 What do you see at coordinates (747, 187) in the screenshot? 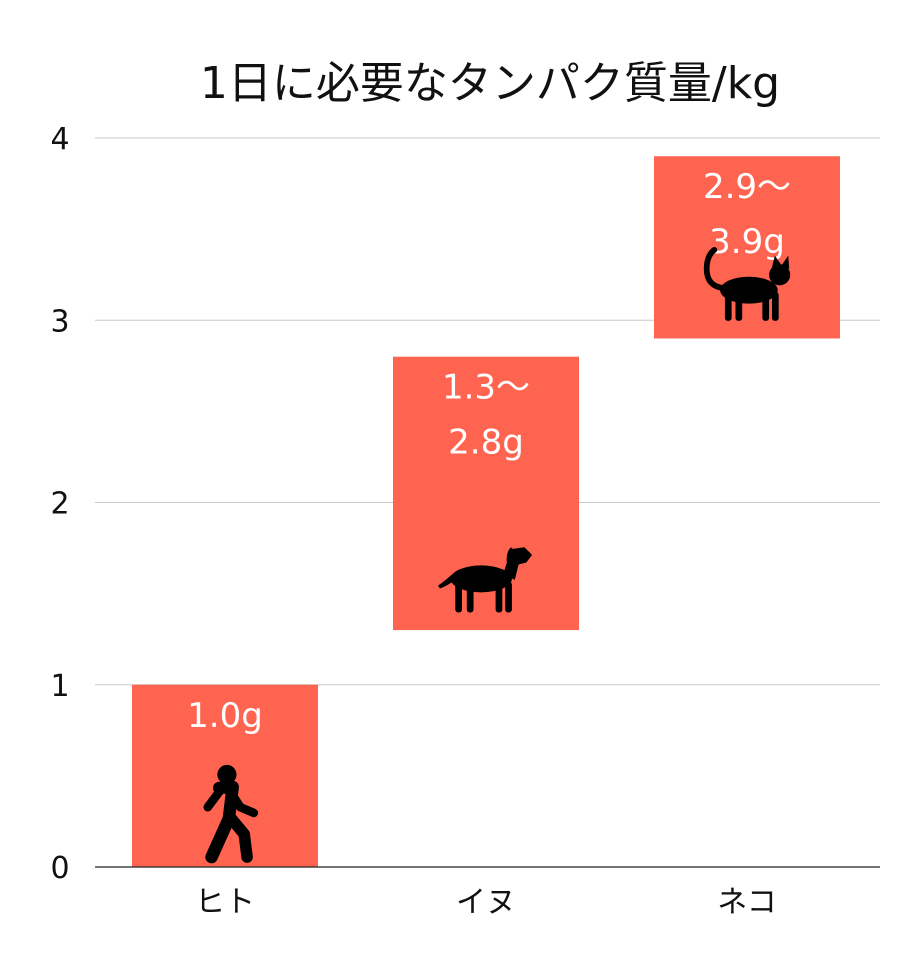
I see `bar-value-label: 2.9〜` at bounding box center [747, 187].